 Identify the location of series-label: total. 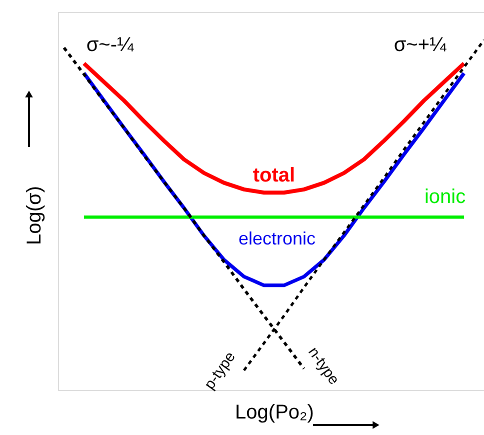
(274, 175).